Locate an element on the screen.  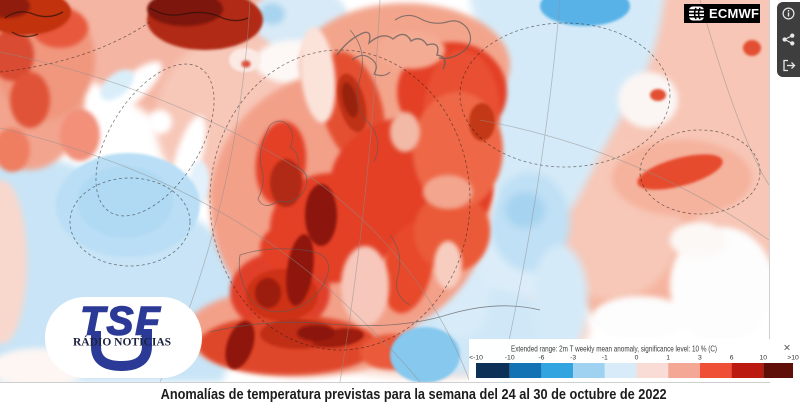
svg-text: 10 is located at coordinates (764, 358).